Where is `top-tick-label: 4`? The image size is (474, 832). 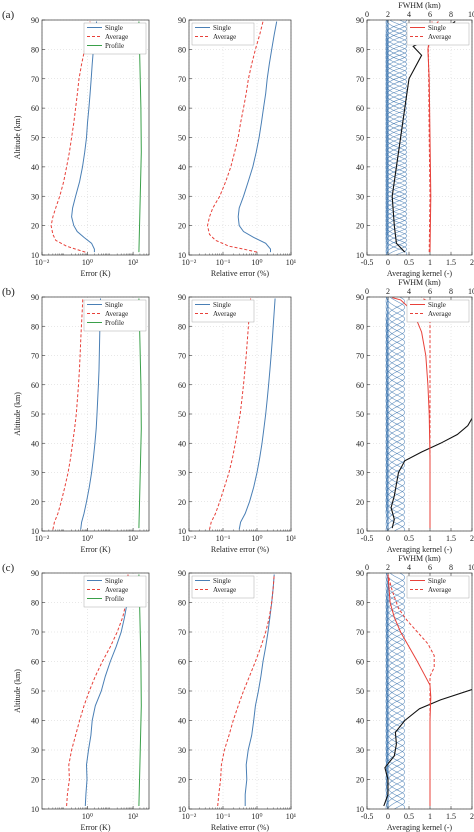 top-tick-label: 4 is located at coordinates (409, 291).